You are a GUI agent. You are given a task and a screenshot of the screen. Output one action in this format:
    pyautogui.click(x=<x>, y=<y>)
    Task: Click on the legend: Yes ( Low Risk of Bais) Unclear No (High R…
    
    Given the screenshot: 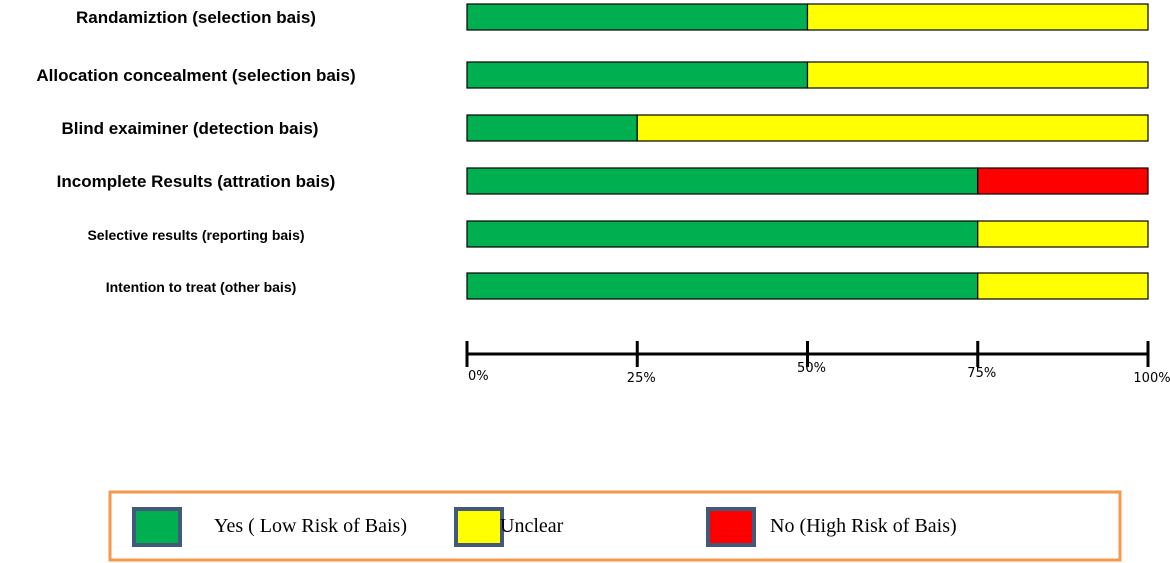 What is the action you would take?
    pyautogui.click(x=615, y=526)
    